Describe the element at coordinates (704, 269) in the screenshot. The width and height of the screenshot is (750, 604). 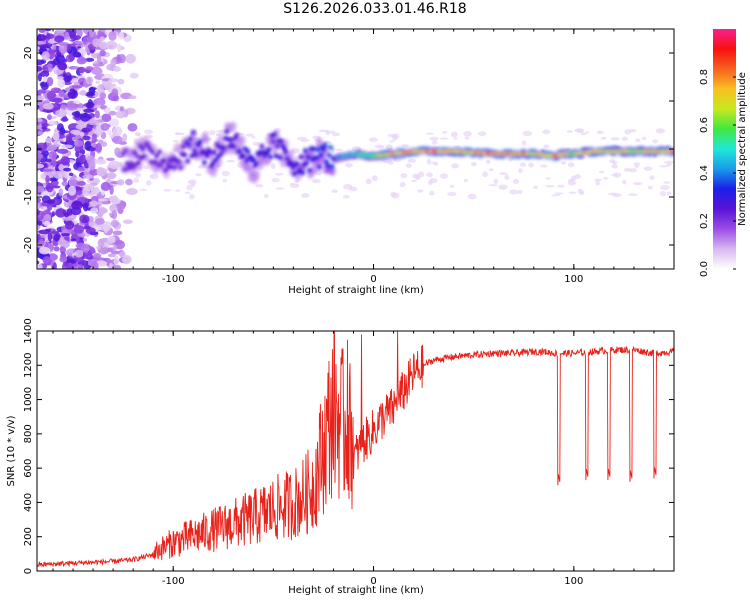
I see `colorbar-tick-label: 0.0` at that location.